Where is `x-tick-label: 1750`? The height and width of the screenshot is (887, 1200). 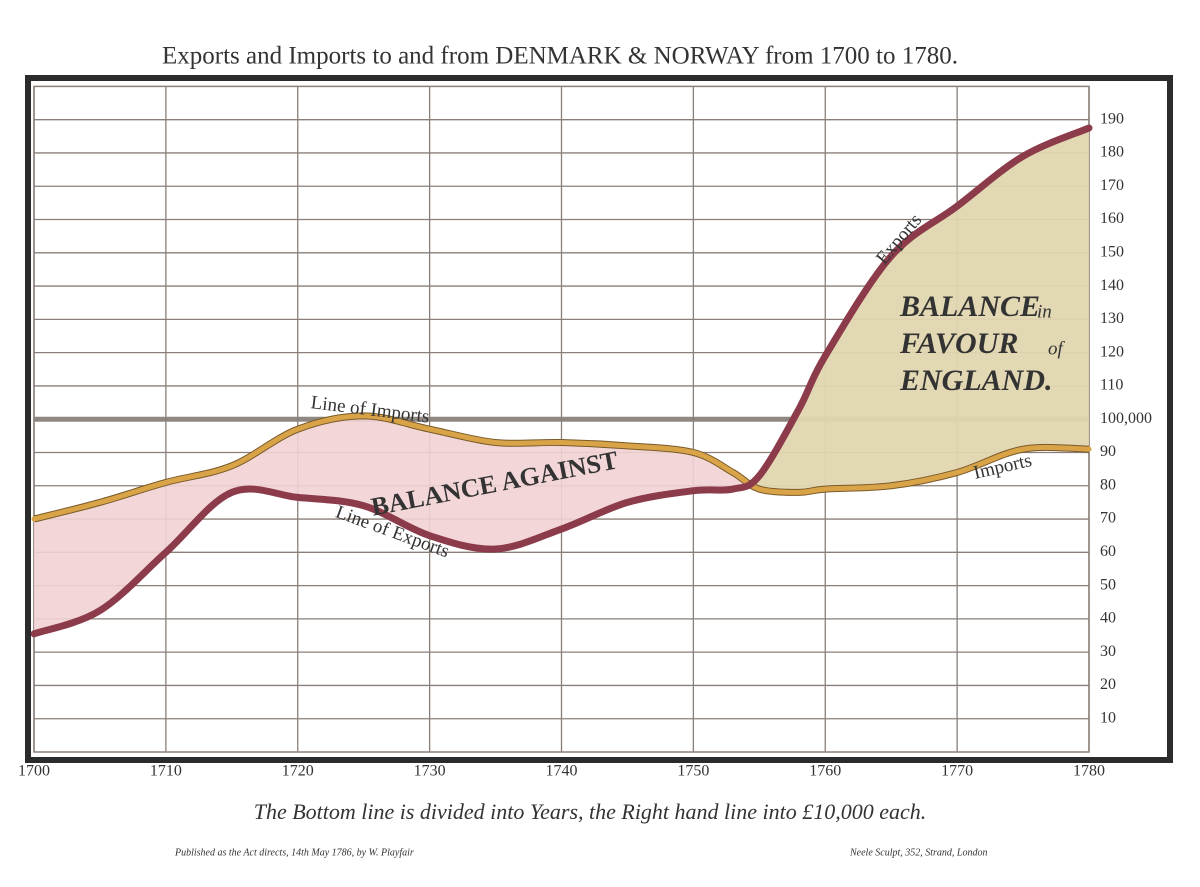 x-tick-label: 1750 is located at coordinates (693, 771).